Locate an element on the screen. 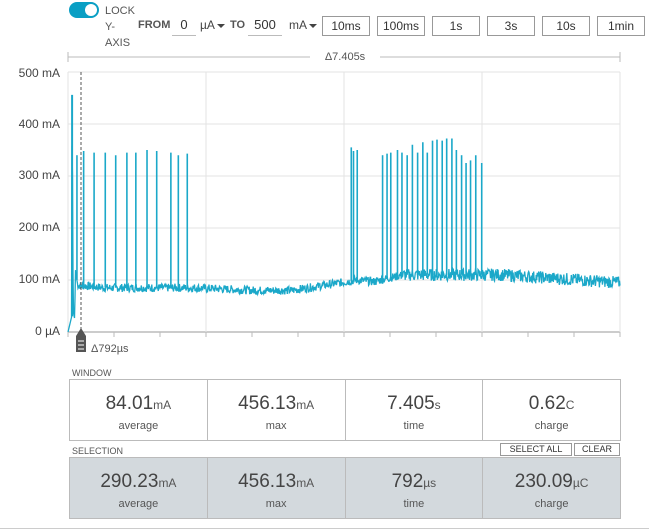 The width and height of the screenshot is (649, 531). toggle-knob is located at coordinates (91, 10).